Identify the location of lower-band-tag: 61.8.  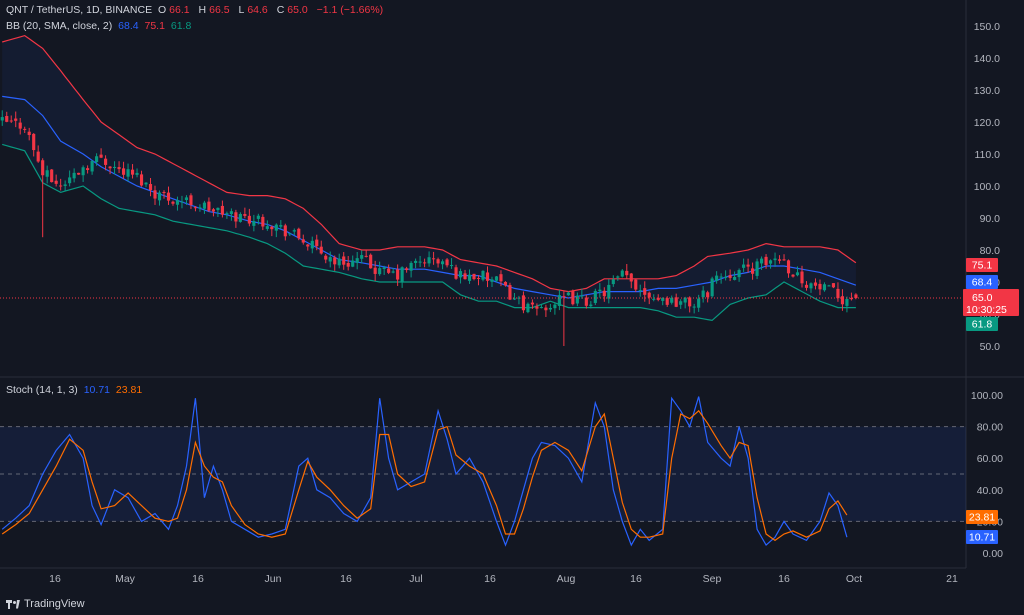
(982, 324).